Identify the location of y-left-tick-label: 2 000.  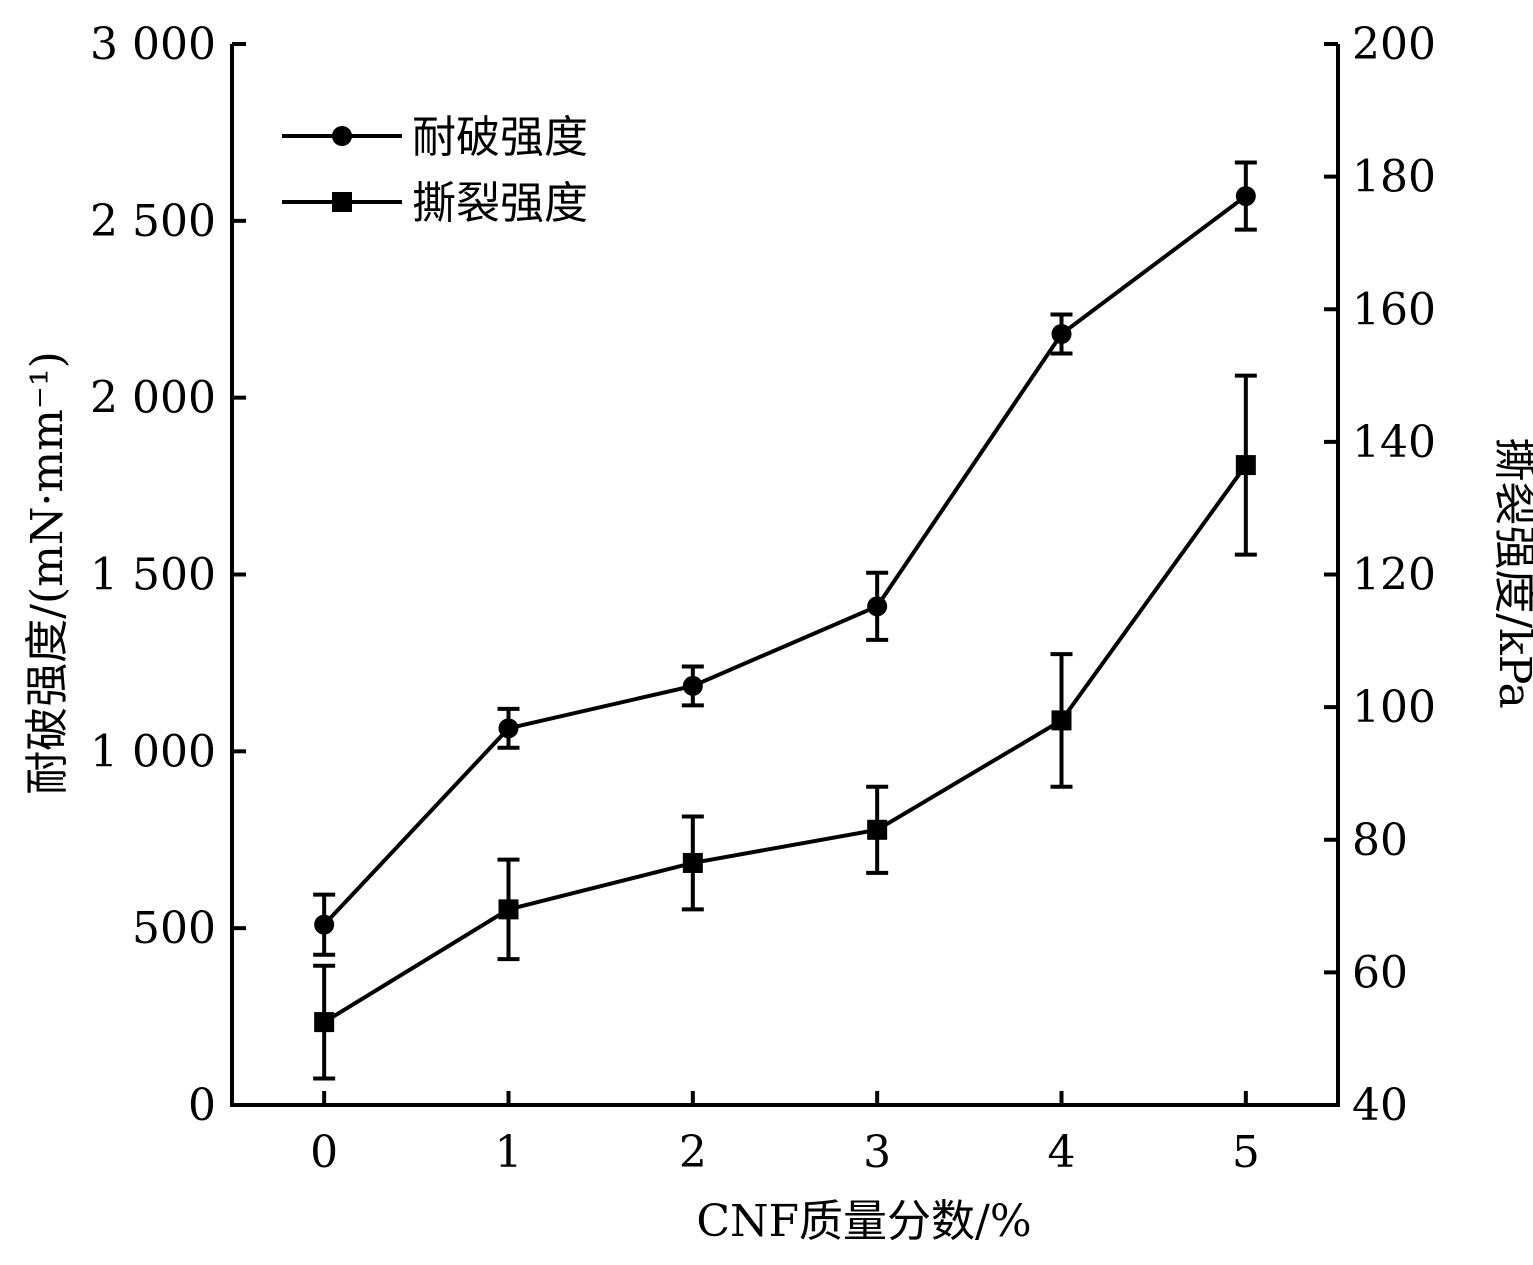
(153, 398).